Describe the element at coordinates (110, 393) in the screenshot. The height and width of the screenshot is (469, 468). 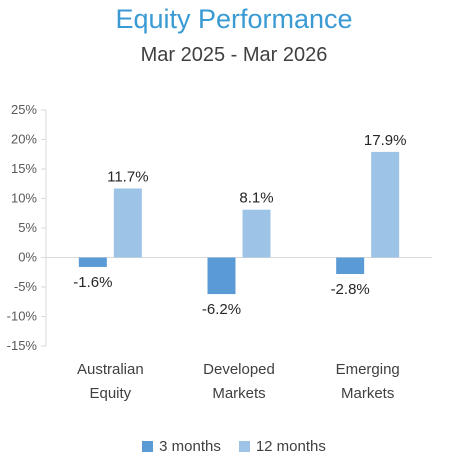
I see `category-label: Equity` at that location.